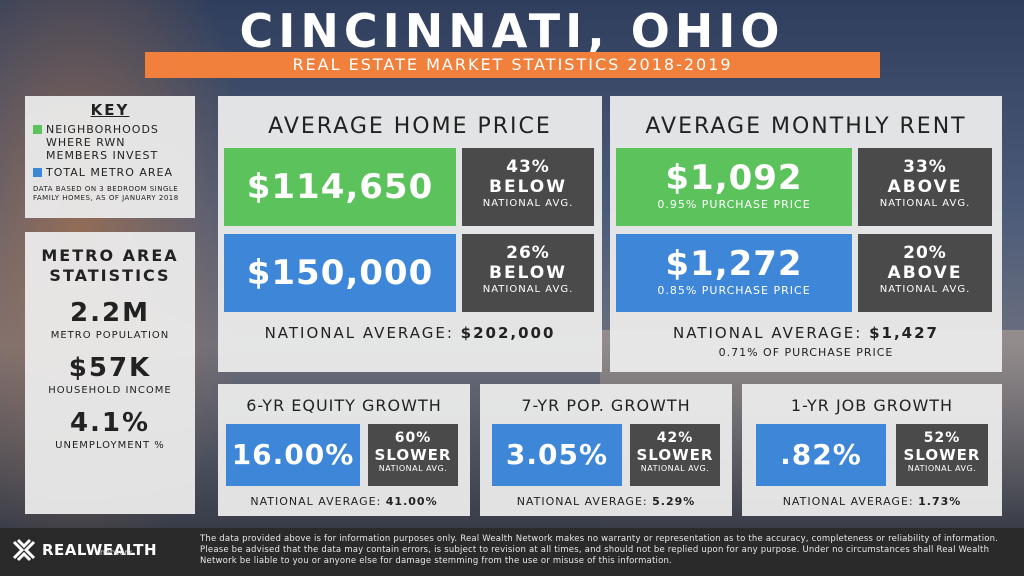 The height and width of the screenshot is (576, 1024). I want to click on key-blue-label: TOTAL METRO AREA, so click(109, 172).